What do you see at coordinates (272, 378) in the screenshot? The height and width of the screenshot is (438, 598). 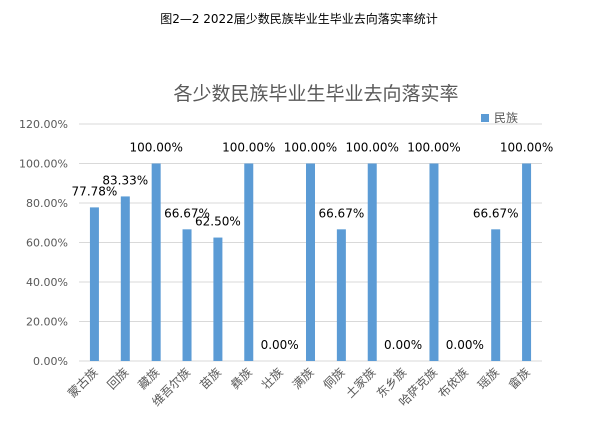 I see `x-tick-label: 壮族` at bounding box center [272, 378].